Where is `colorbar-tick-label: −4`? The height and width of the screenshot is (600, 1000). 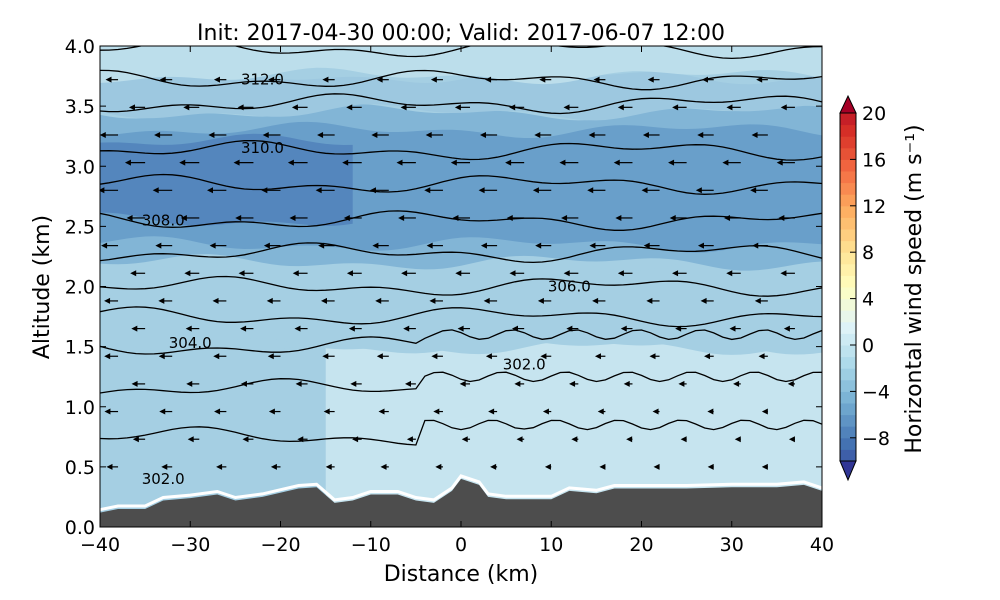
colorbar-tick-label: −4 is located at coordinates (876, 392).